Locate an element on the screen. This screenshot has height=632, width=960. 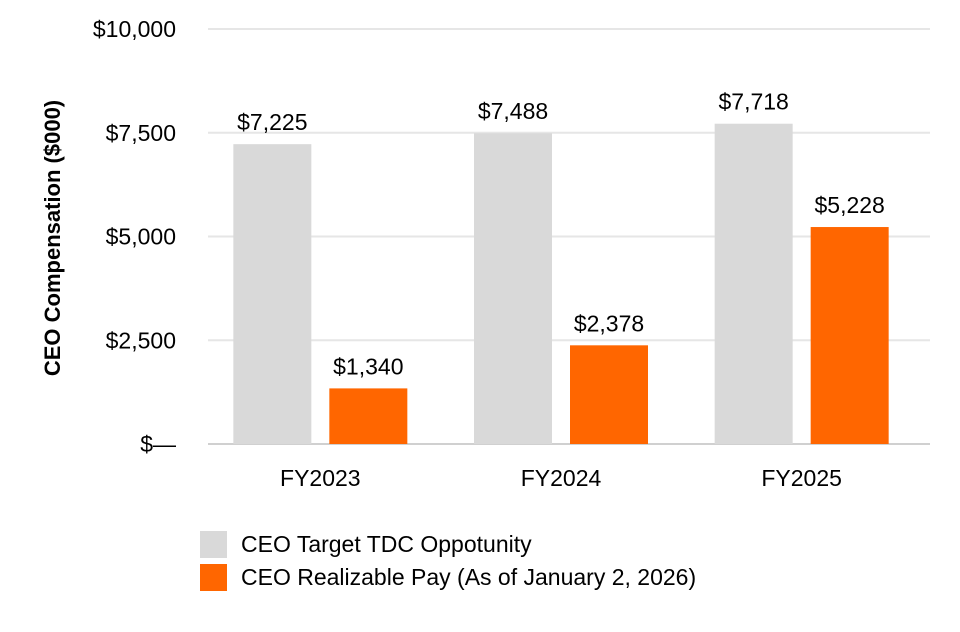
data-label: $7,718 is located at coordinates (753, 102).